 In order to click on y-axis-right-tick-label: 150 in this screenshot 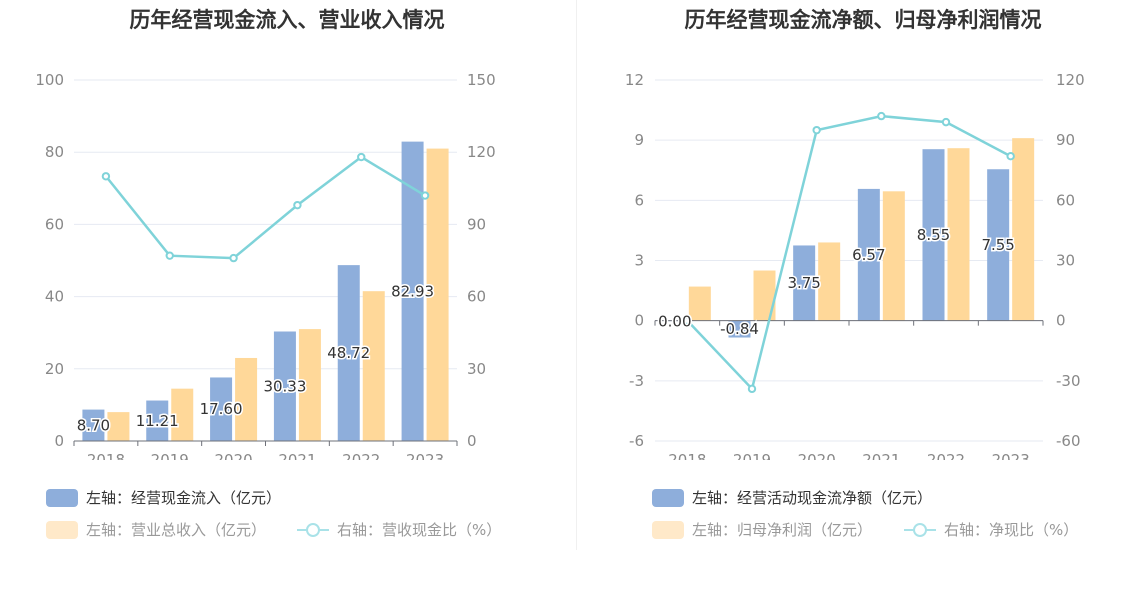, I will do `click(481, 80)`.